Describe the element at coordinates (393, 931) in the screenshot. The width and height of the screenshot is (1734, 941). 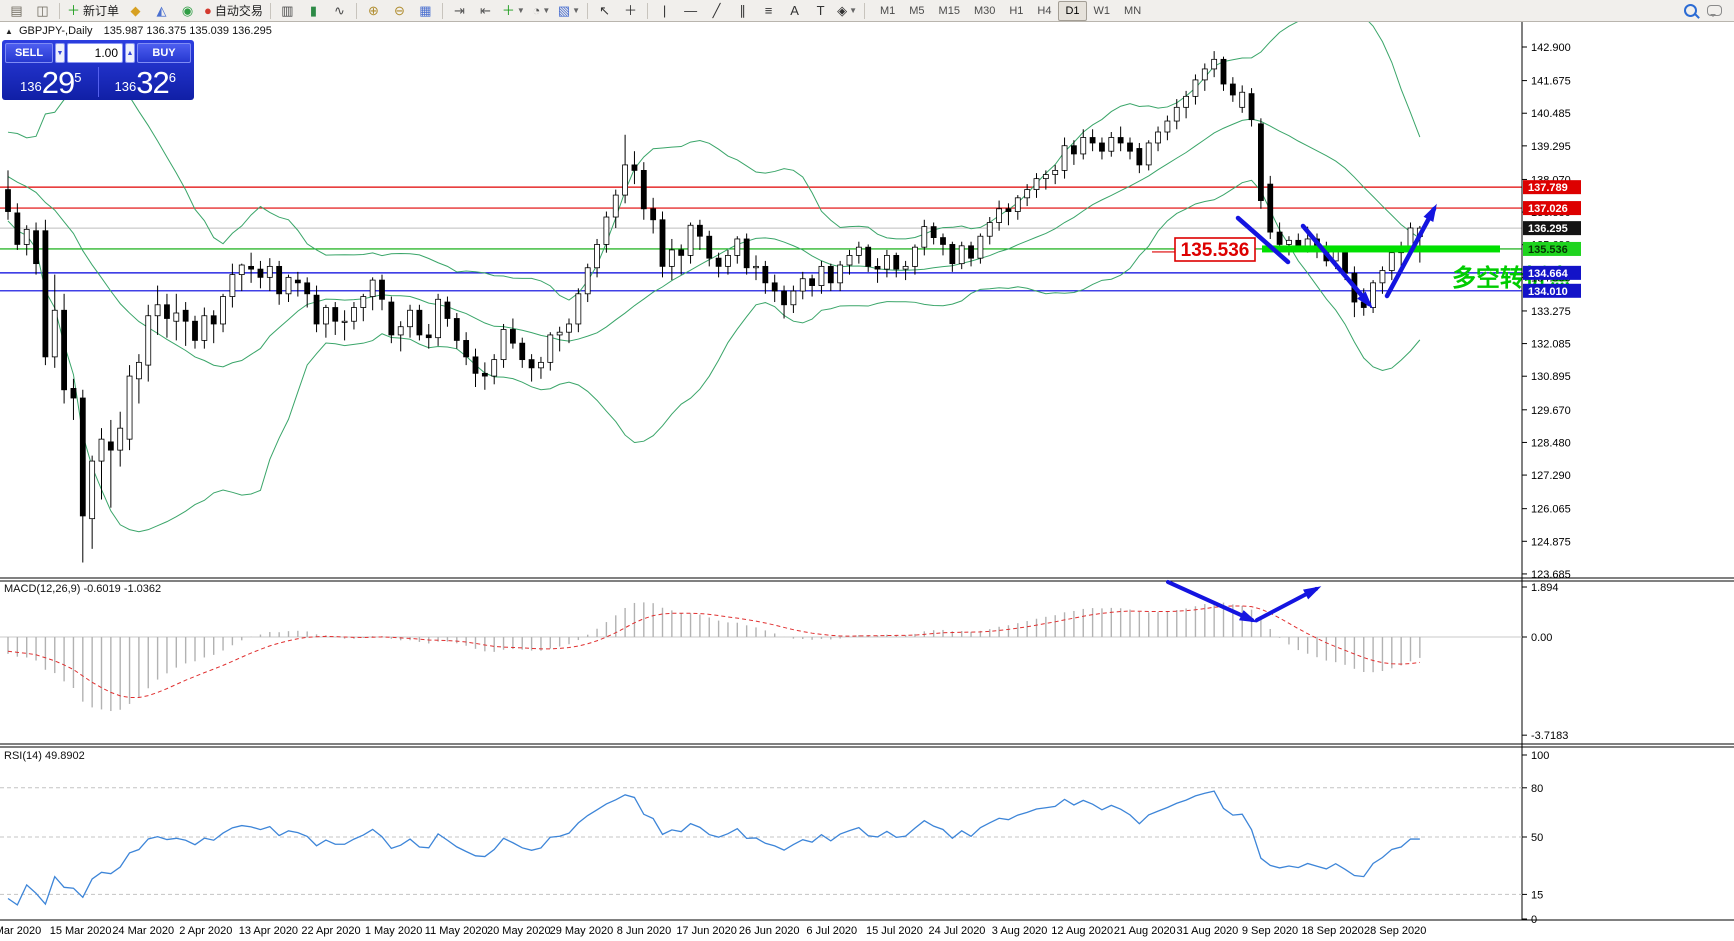
I see `date-label: 1 May 2020` at that location.